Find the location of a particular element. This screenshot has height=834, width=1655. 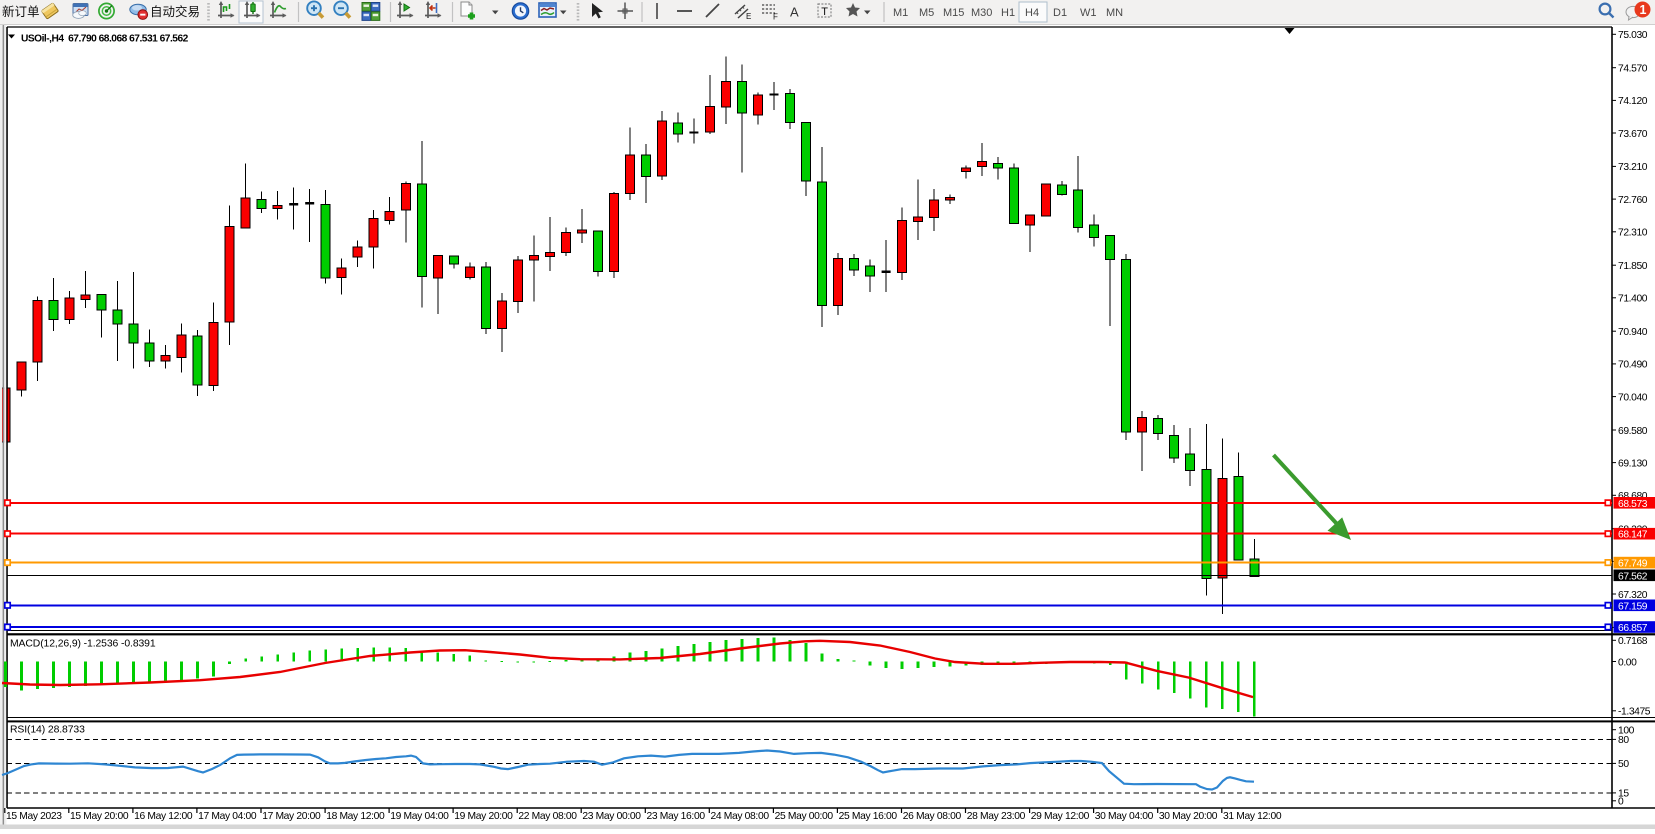

svg-text: 31 May 12:00 is located at coordinates (1252, 816).